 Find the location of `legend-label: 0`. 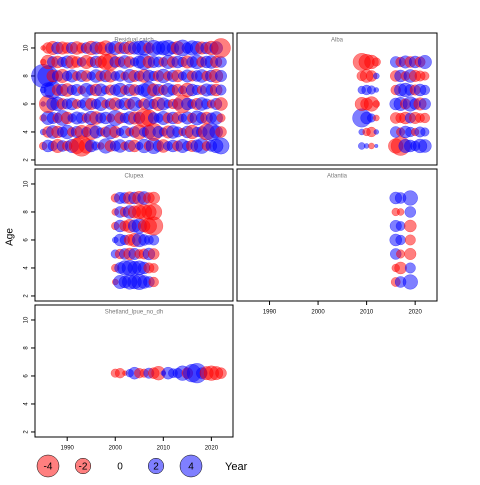

legend-label: 0 is located at coordinates (120, 467).